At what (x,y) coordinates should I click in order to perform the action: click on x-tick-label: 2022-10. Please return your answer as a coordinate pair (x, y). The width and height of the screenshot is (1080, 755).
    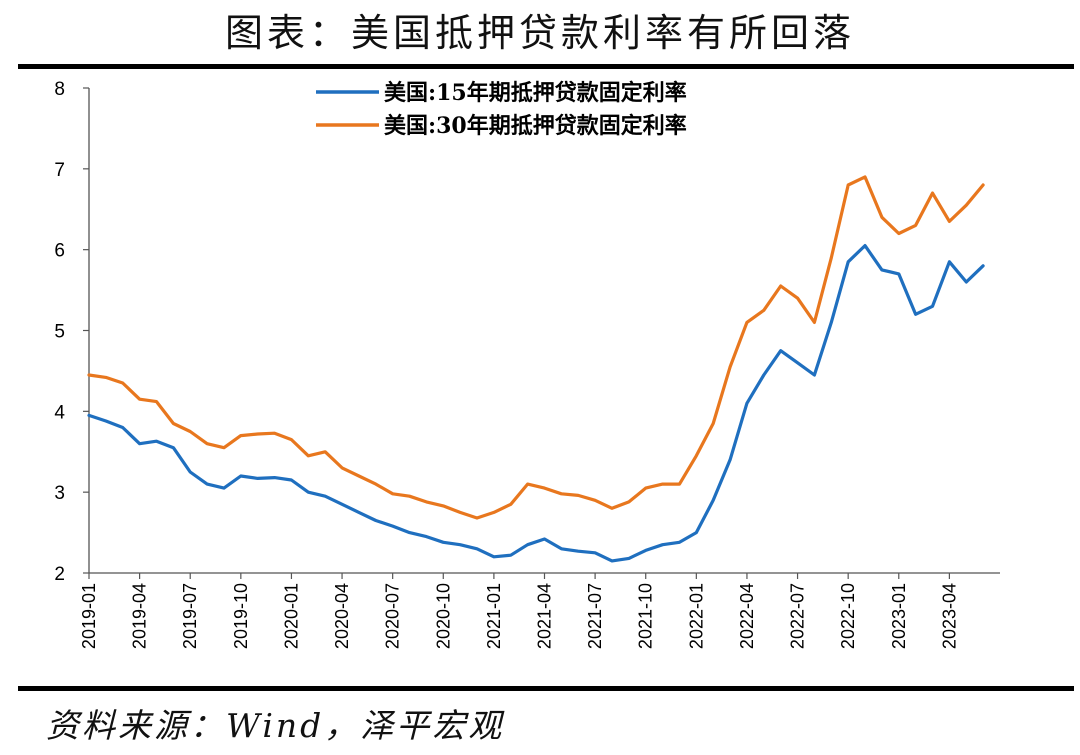
    Looking at the image, I should click on (848, 616).